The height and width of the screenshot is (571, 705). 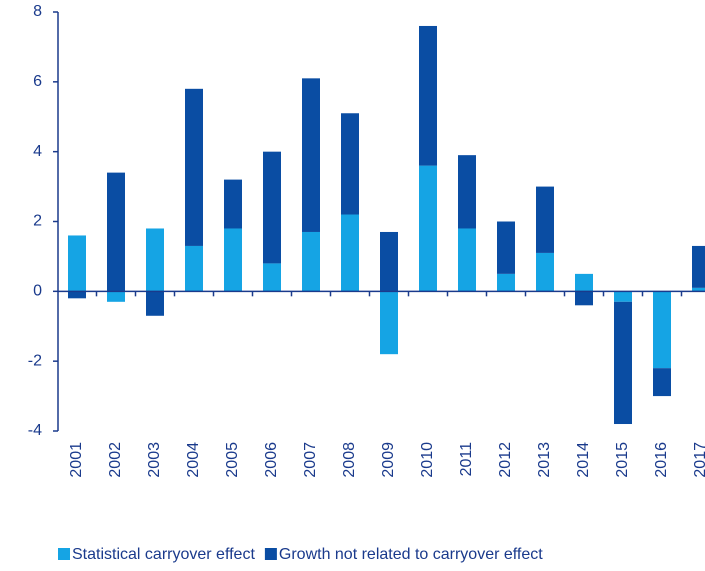 I want to click on x-tick-label: 2001, so click(x=76, y=460).